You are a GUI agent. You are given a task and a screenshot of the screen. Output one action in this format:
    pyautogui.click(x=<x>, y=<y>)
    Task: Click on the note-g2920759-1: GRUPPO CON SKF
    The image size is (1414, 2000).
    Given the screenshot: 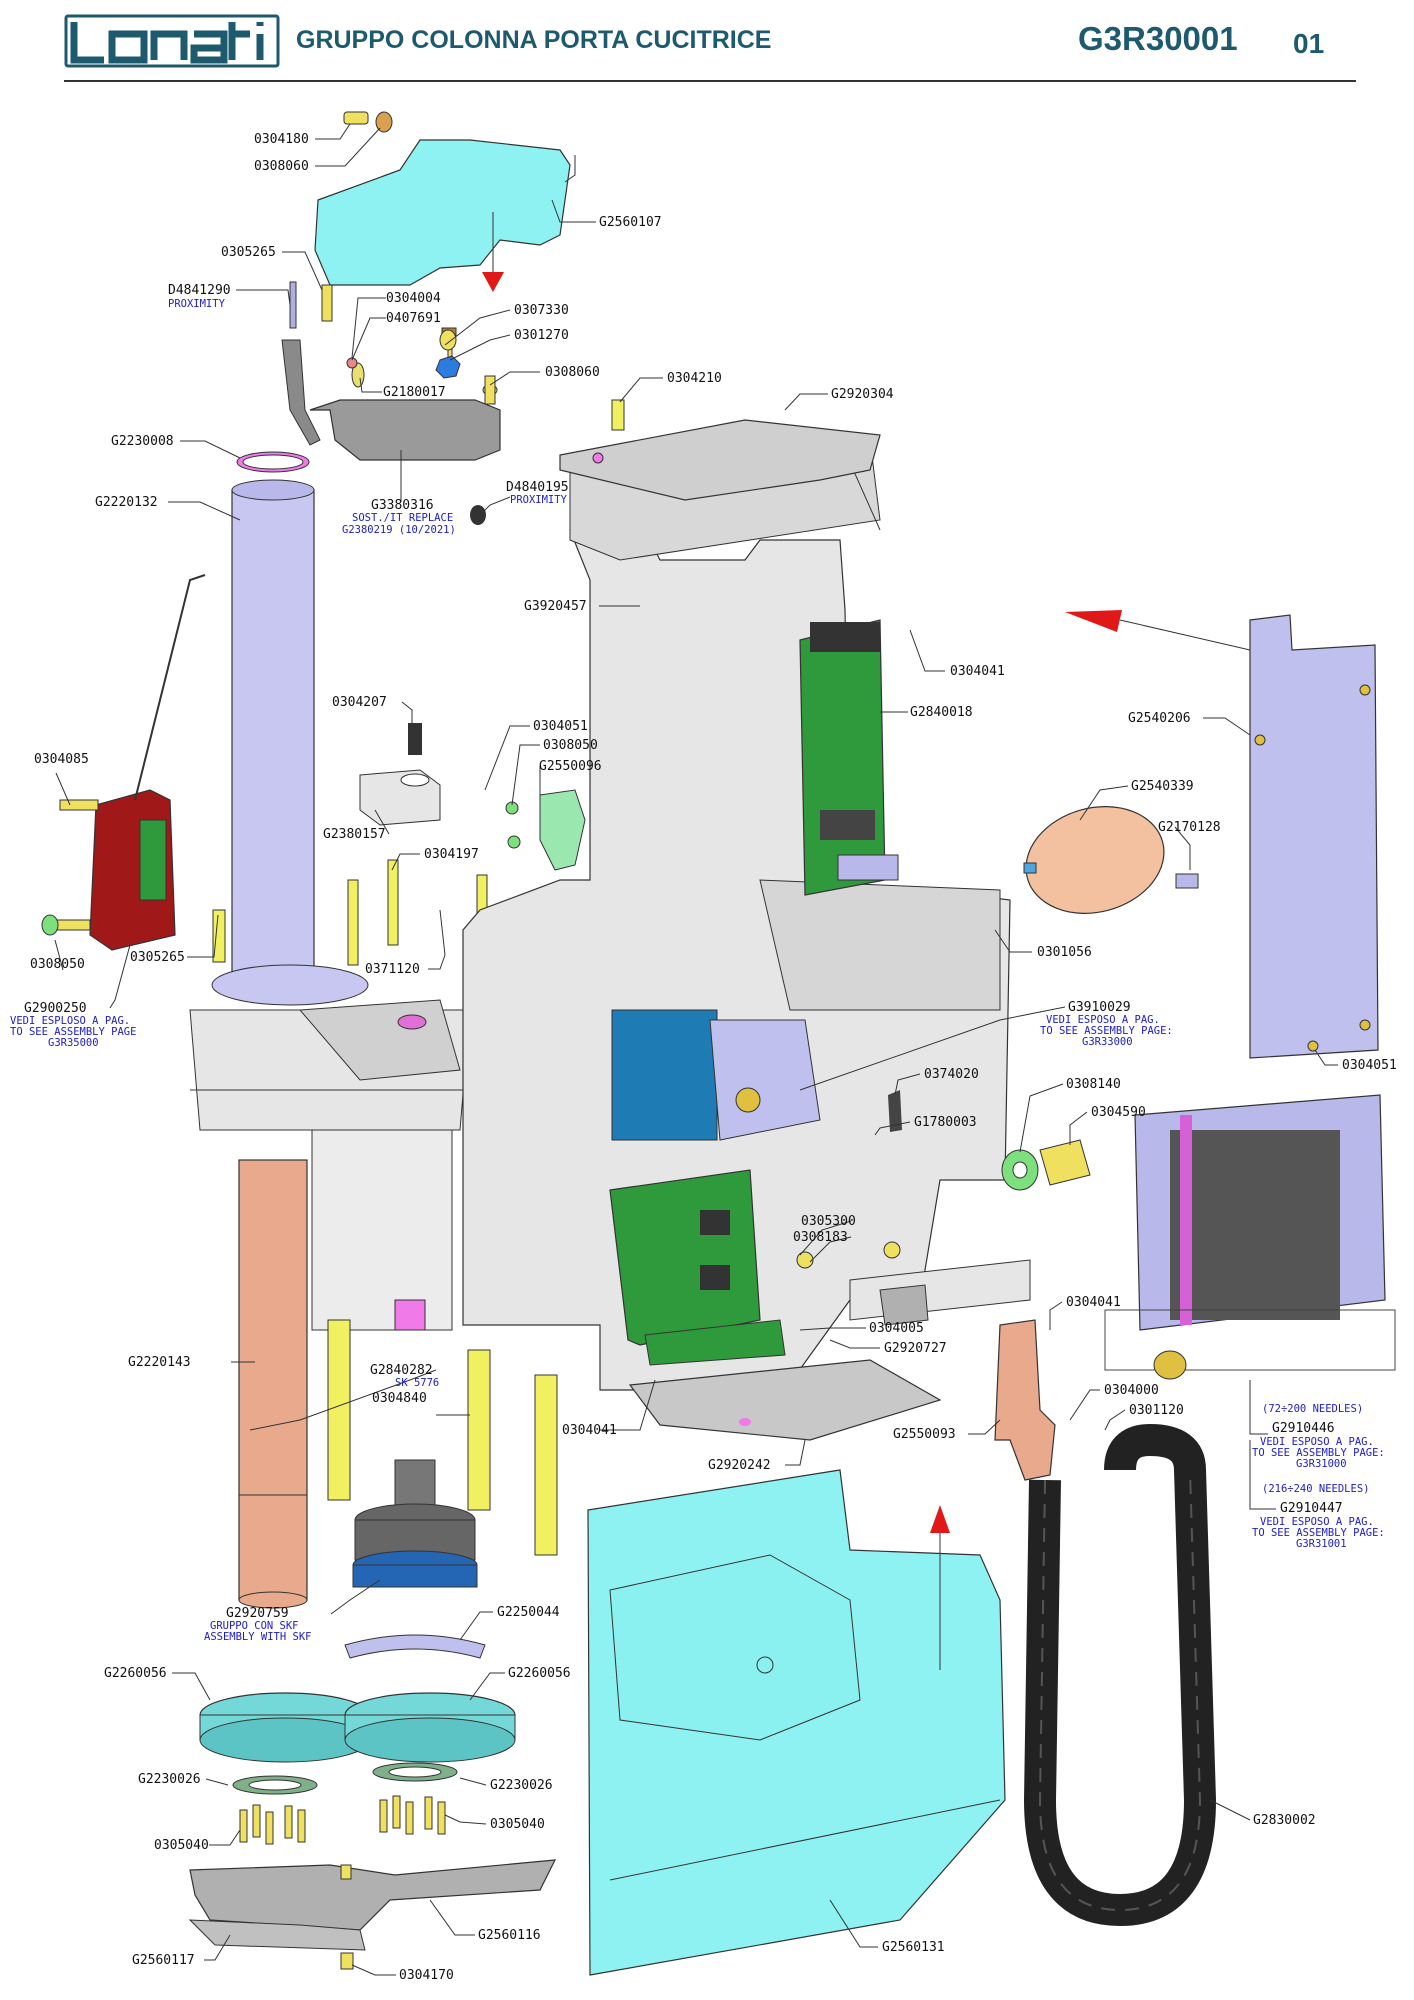 What is the action you would take?
    pyautogui.click(x=254, y=1626)
    